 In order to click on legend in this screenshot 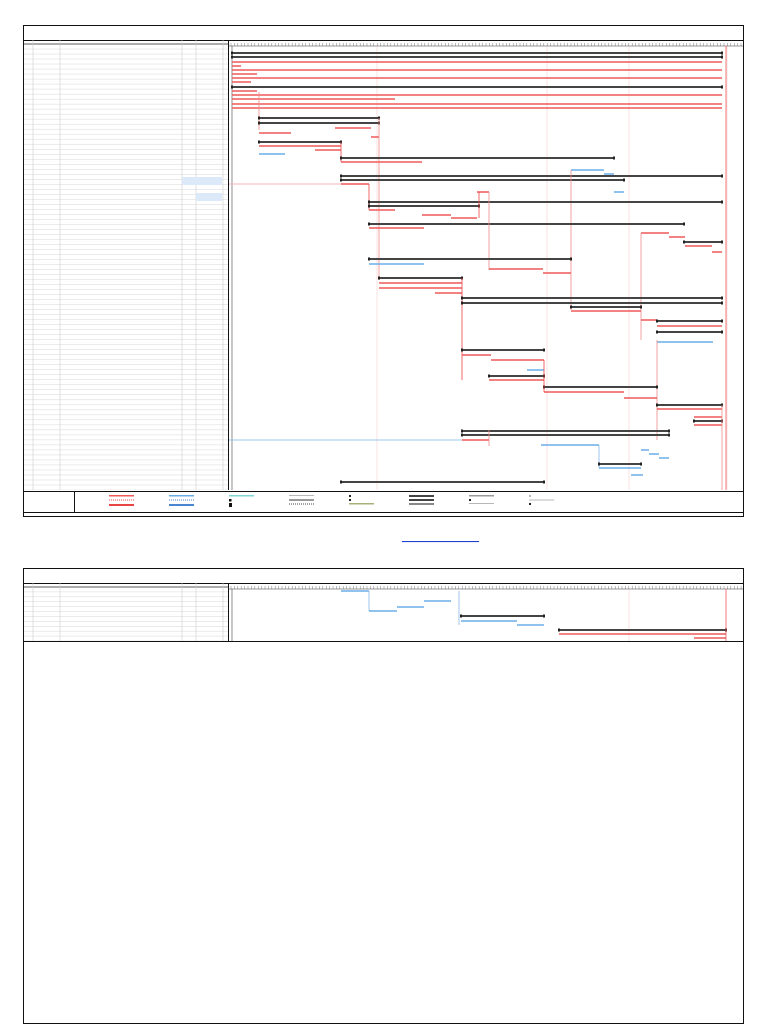, I will do `click(383, 502)`.